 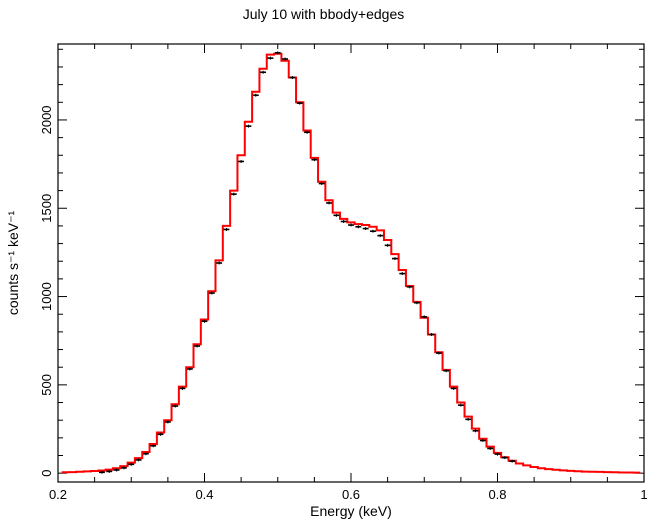 What do you see at coordinates (351, 494) in the screenshot?
I see `x-tick-label: 0.6` at bounding box center [351, 494].